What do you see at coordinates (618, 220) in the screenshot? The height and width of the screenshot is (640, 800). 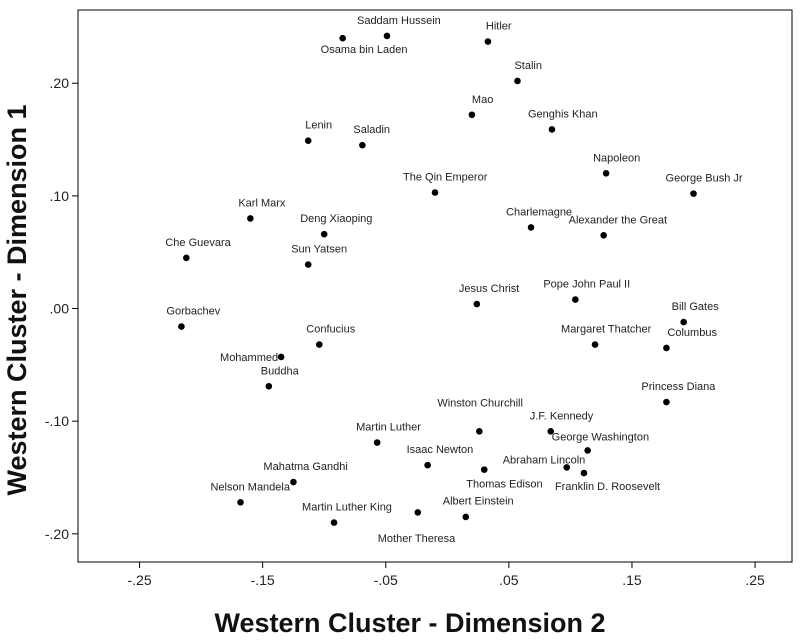 I see `data-point-label: Alexander the Great` at bounding box center [618, 220].